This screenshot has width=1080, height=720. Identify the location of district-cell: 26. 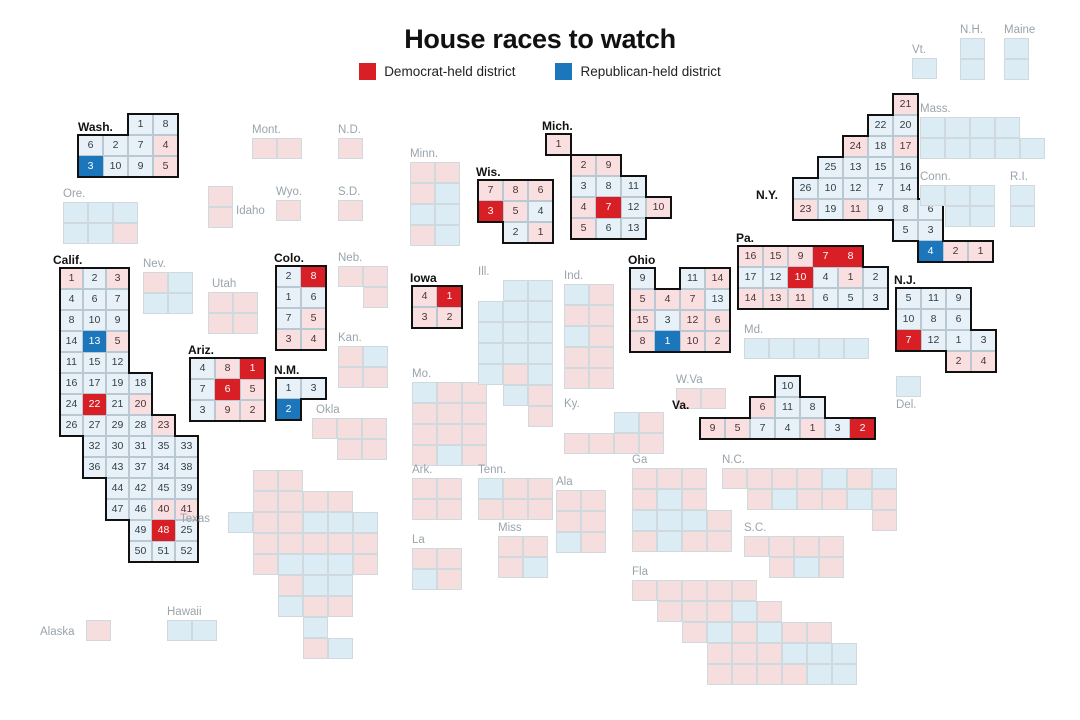
(71, 425).